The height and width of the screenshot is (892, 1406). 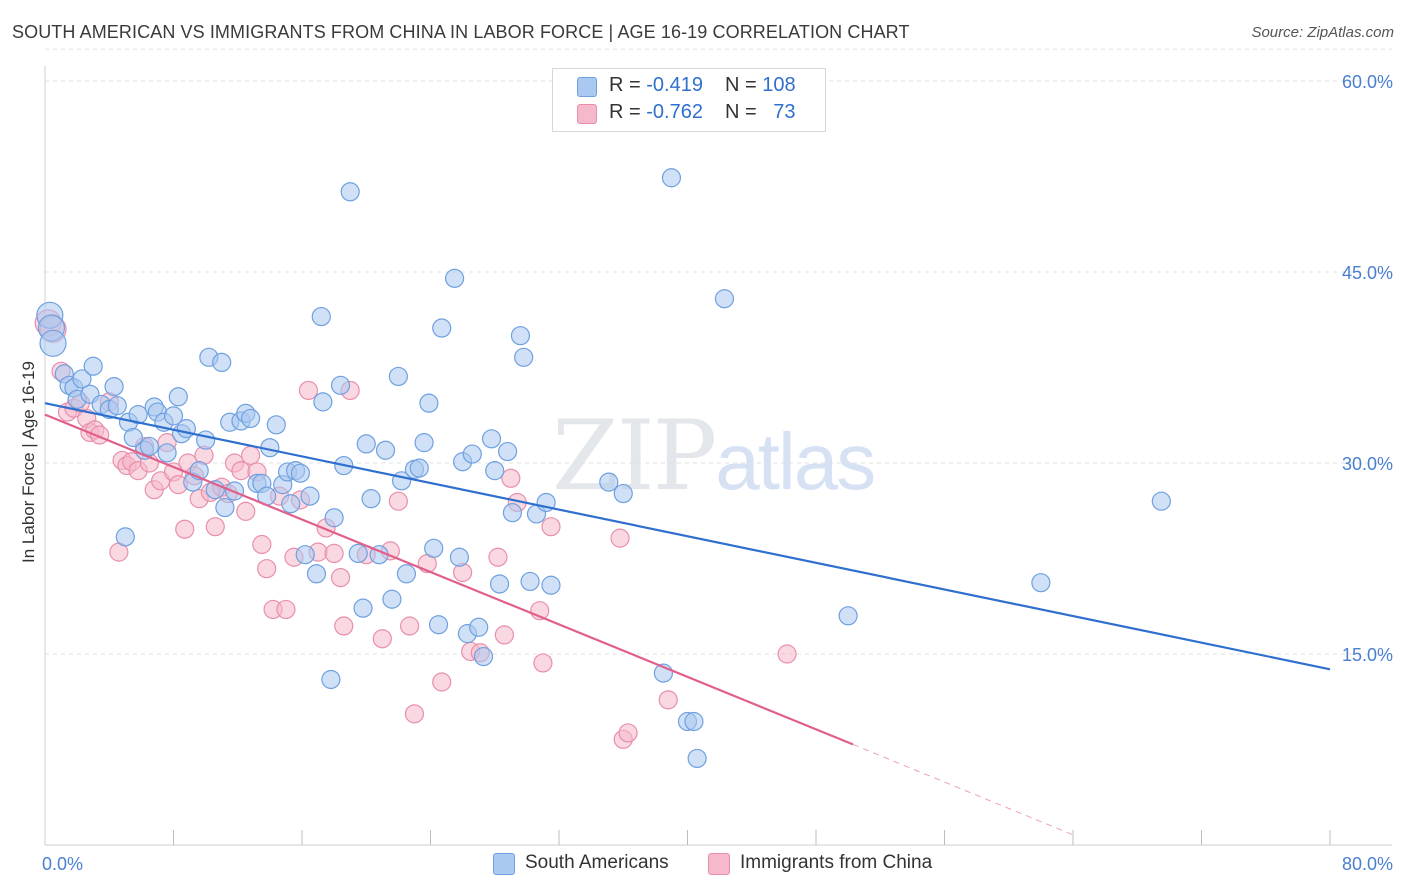 What do you see at coordinates (1367, 273) in the screenshot?
I see `y-tick-label: 45.0%` at bounding box center [1367, 273].